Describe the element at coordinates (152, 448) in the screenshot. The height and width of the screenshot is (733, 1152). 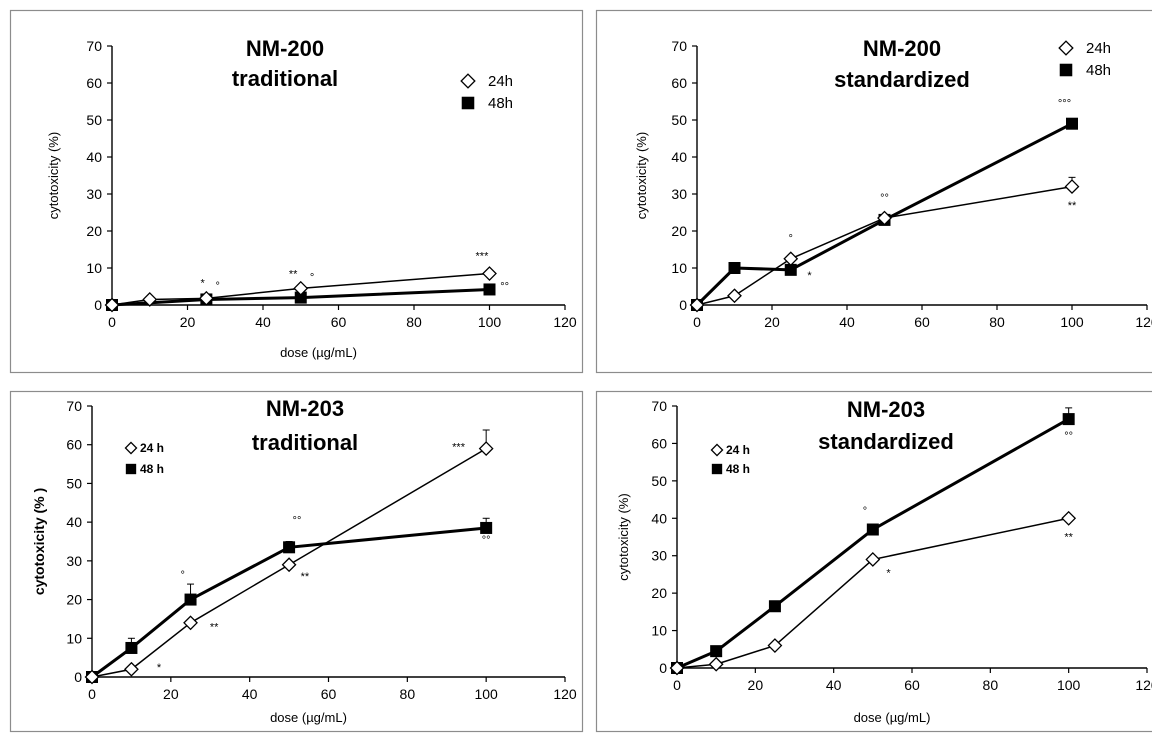
I see `legend-label: 24 h` at that location.